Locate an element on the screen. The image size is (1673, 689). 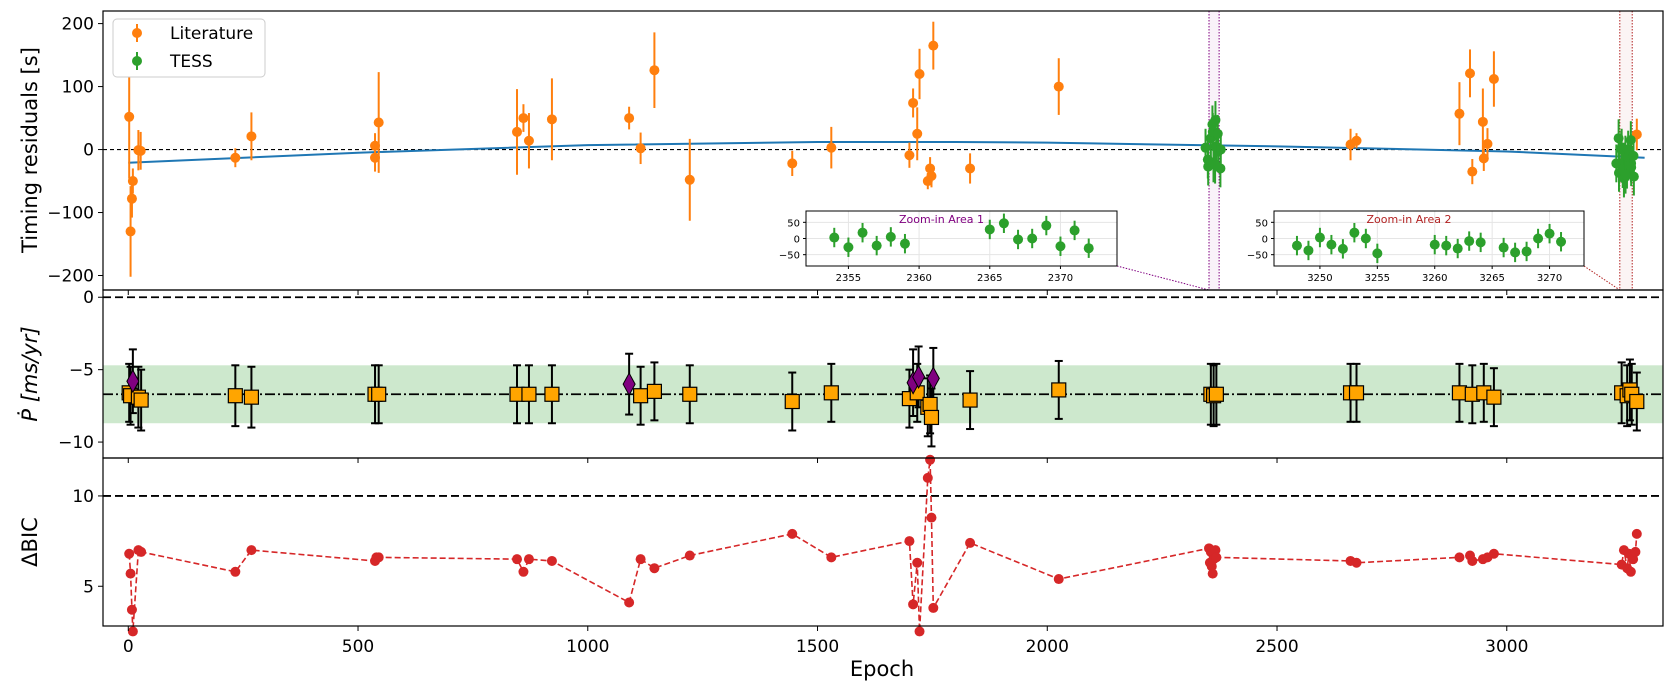
inset-connector is located at coordinates (1163, 278).